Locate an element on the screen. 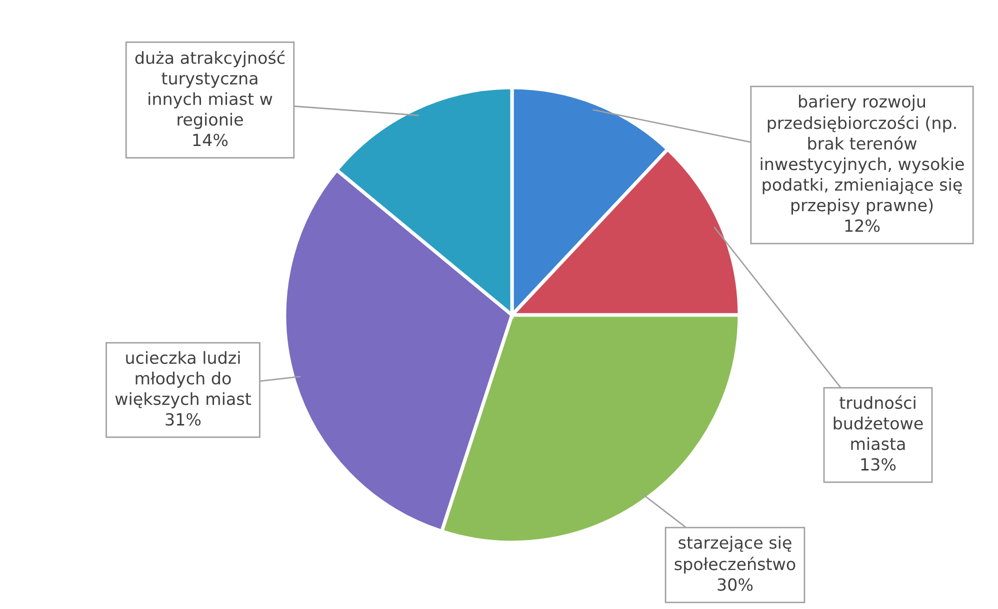 This screenshot has height=609, width=998. data-label: 31% is located at coordinates (183, 419).